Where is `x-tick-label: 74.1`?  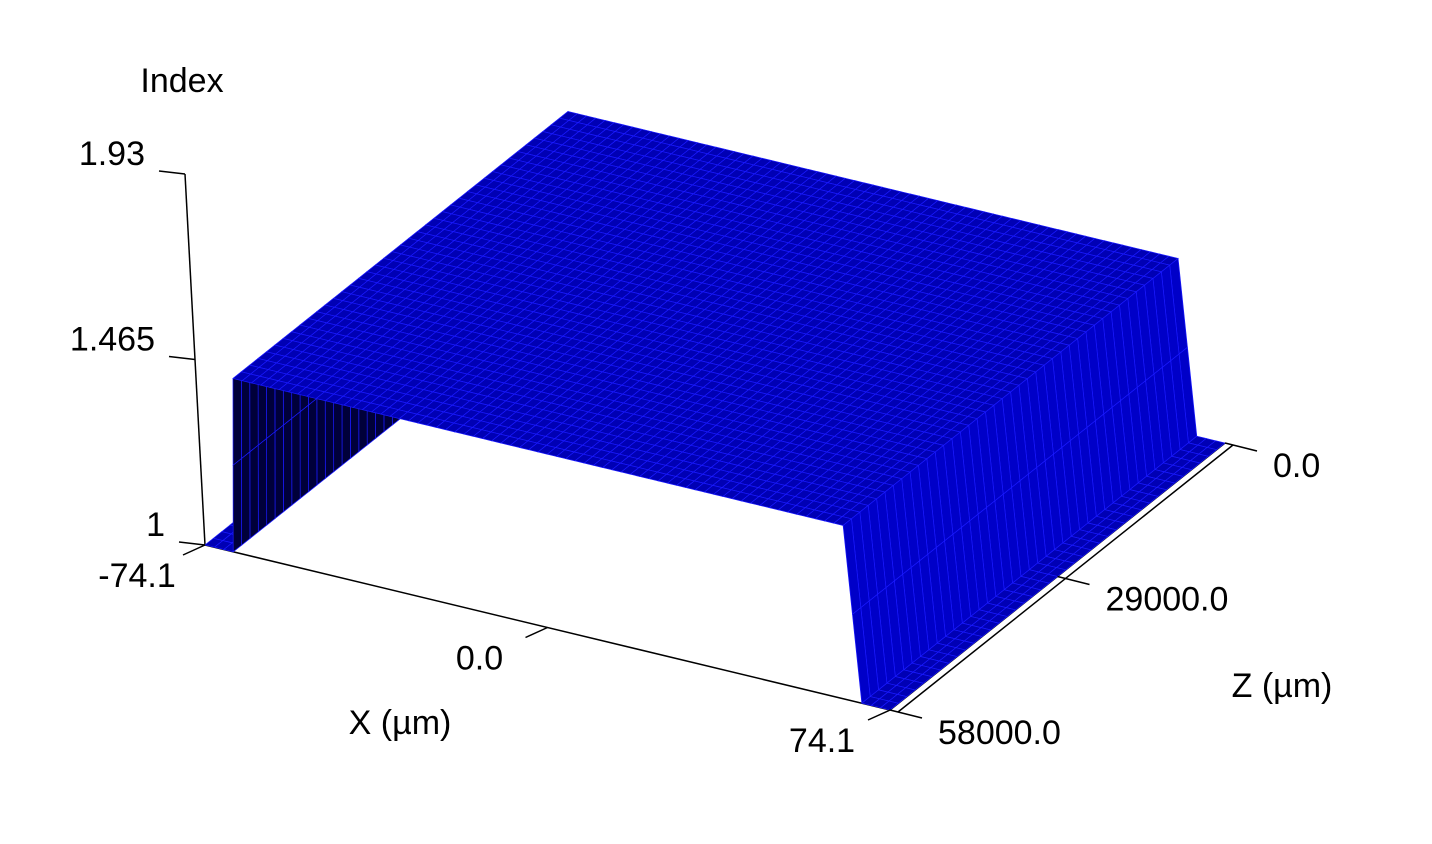
x-tick-label: 74.1 is located at coordinates (822, 741).